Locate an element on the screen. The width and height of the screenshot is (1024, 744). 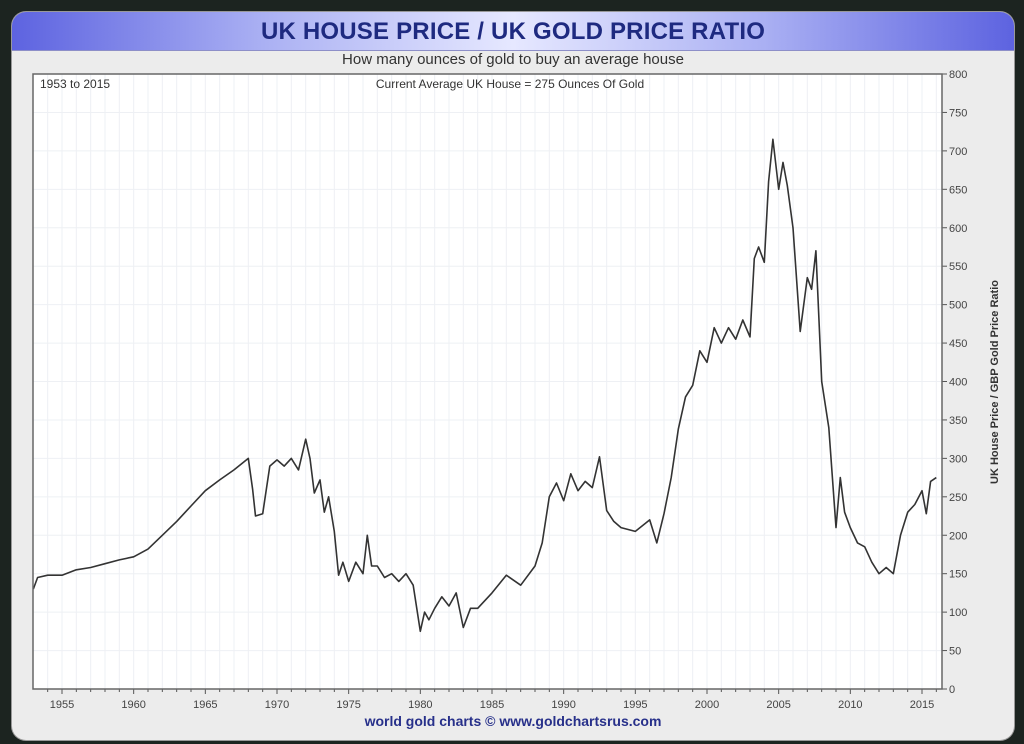
x-tick-label: 1955 is located at coordinates (62, 705).